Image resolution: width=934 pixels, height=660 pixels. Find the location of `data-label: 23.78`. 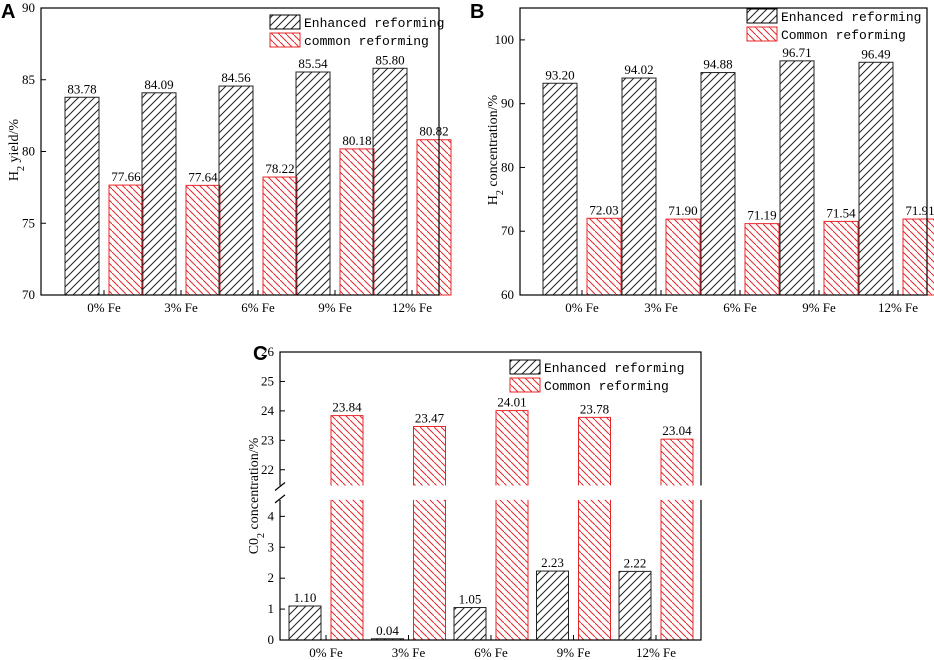

data-label: 23.78 is located at coordinates (594, 408).